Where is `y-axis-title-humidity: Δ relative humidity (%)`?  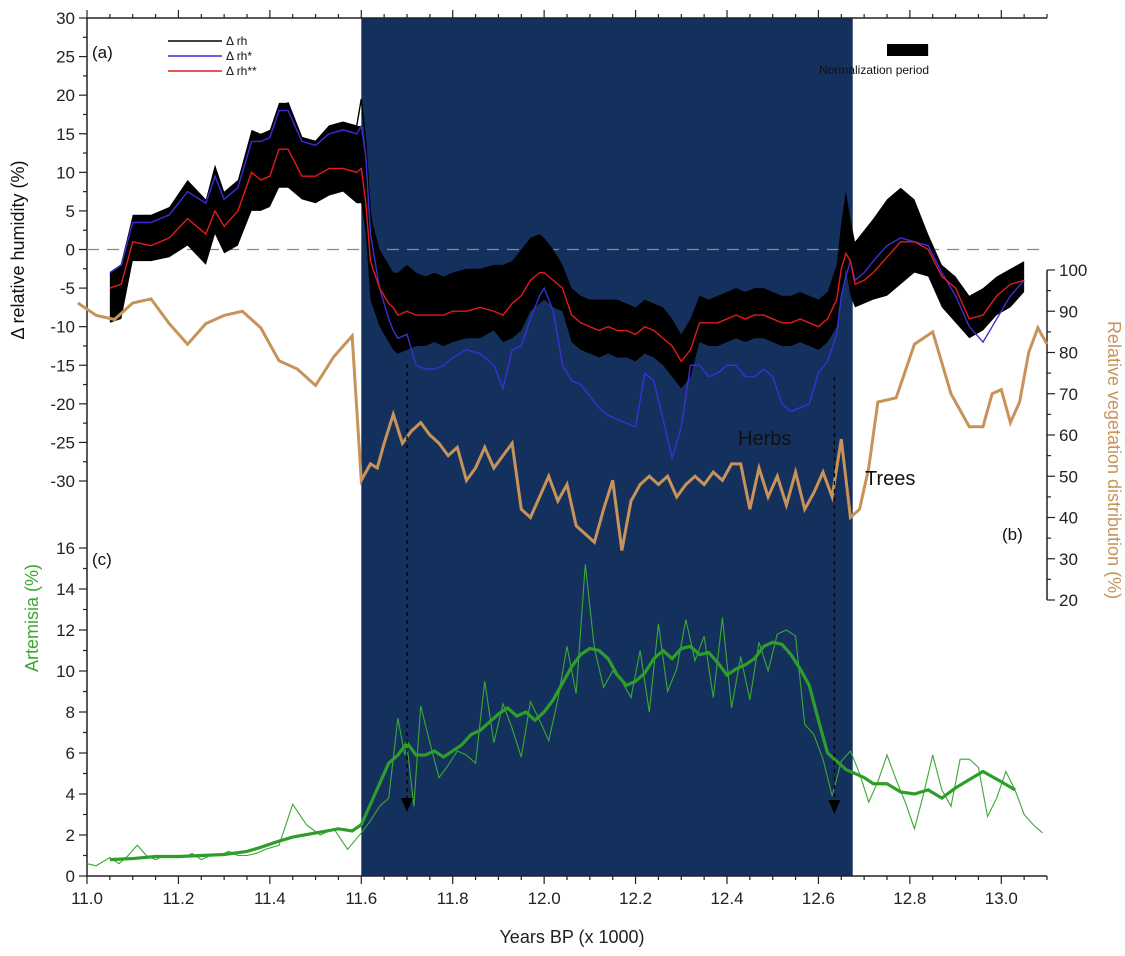 y-axis-title-humidity: Δ relative humidity (%) is located at coordinates (18, 249).